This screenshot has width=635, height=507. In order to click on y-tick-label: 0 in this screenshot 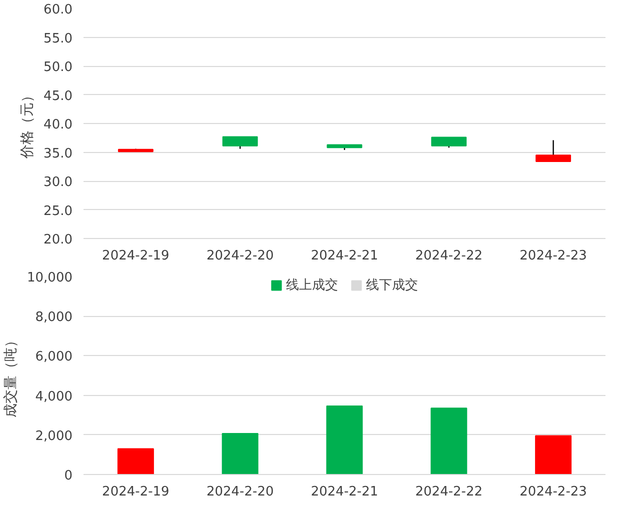, I will do `click(68, 476)`.